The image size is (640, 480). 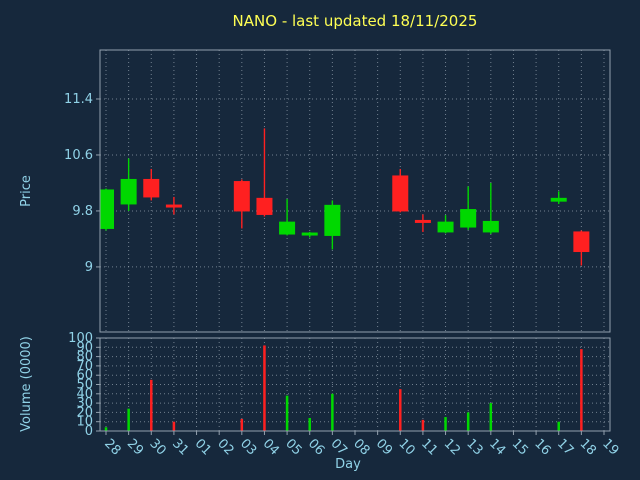 I want to click on price-tick-label: 11.4, so click(x=78, y=99).